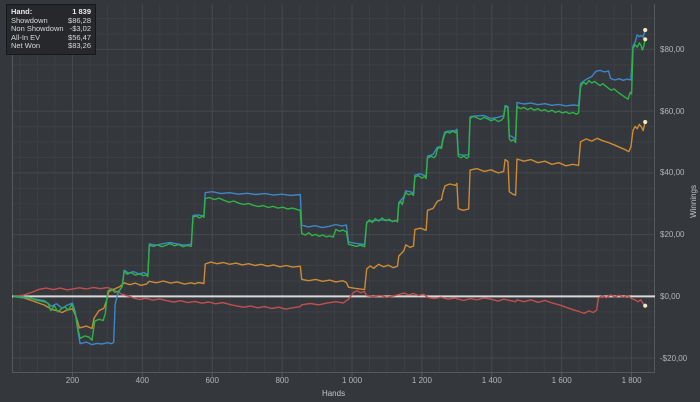  I want to click on x-tick-label: 800, so click(282, 380).